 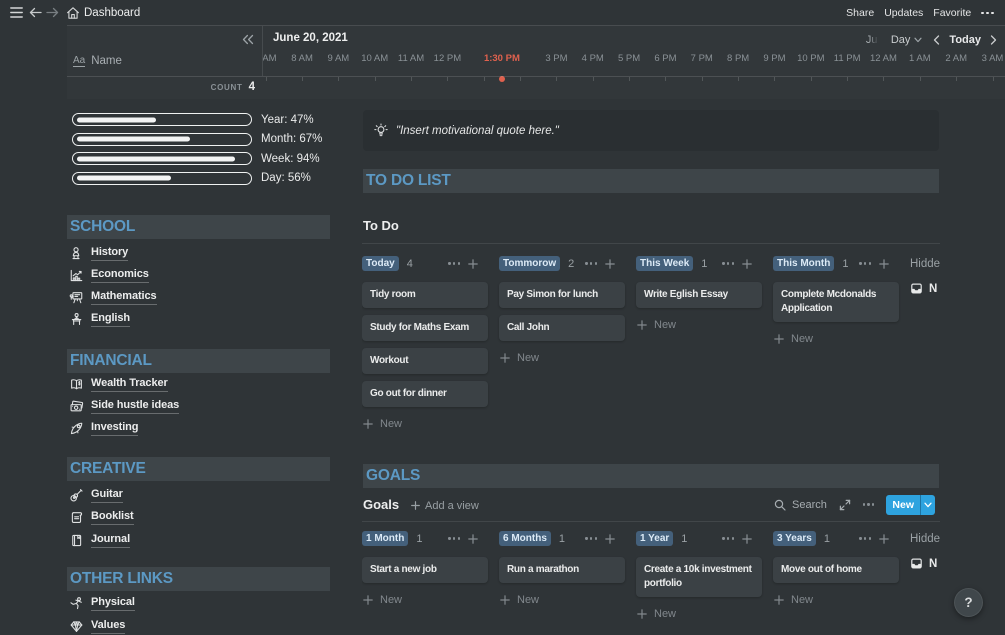 What do you see at coordinates (910, 504) in the screenshot?
I see `new-button: New` at bounding box center [910, 504].